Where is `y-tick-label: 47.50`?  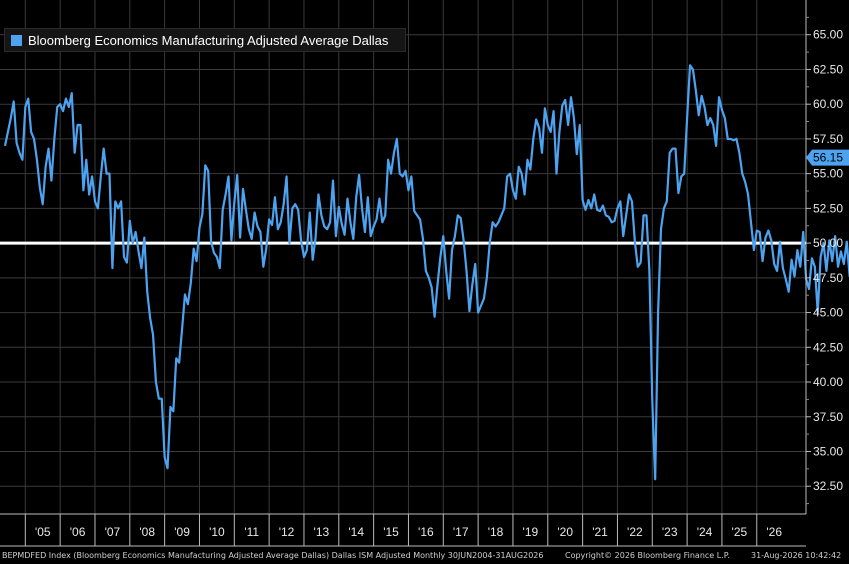
y-tick-label: 47.50 is located at coordinates (828, 278).